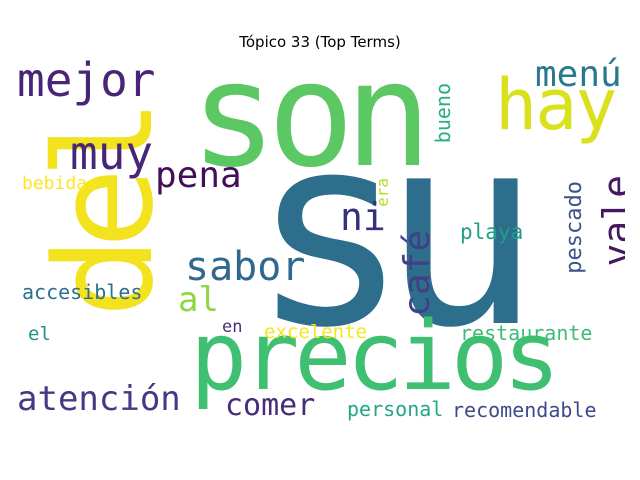 The width and height of the screenshot is (640, 480). Describe the element at coordinates (492, 232) in the screenshot. I see `word-playa: playa` at that location.